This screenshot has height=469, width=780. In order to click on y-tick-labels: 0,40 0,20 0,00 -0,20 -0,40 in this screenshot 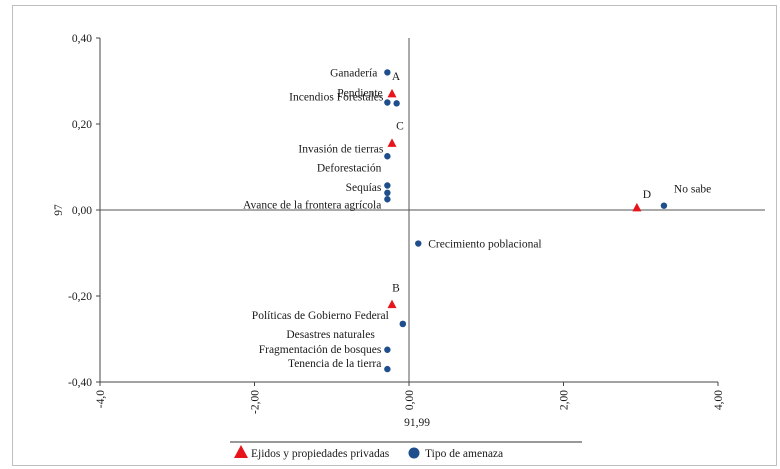, I will do `click(84, 211)`.